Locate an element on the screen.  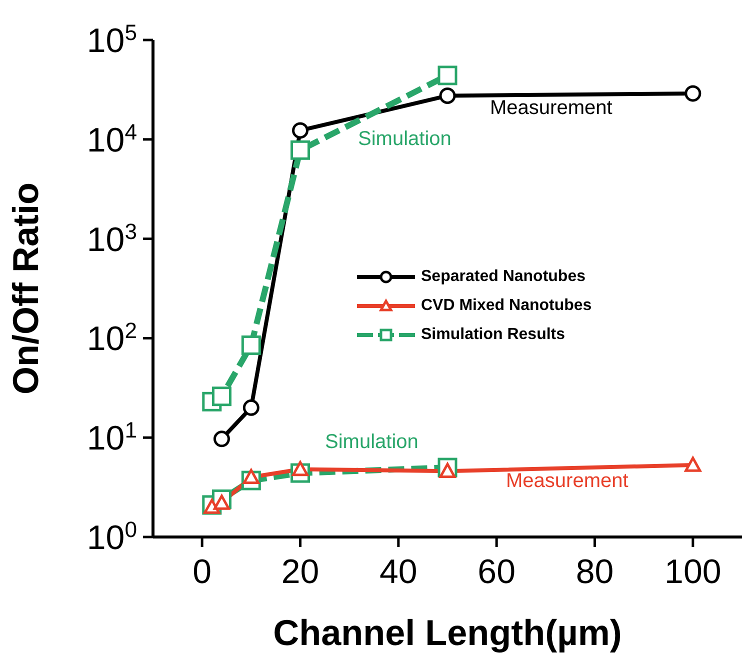
legend-label: Separated Nanotubes is located at coordinates (503, 277).